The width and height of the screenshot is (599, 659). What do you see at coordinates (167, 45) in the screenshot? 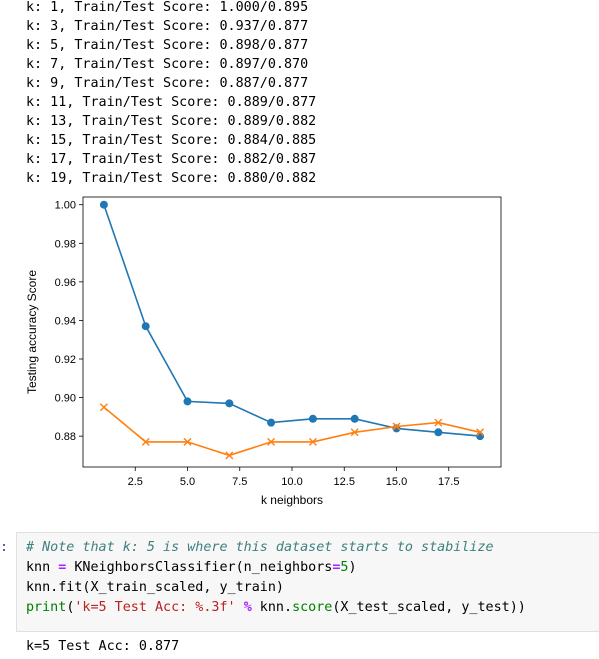
I see `output-line: k: 5, Train/Test Score: 0.898/0.877` at bounding box center [167, 45].